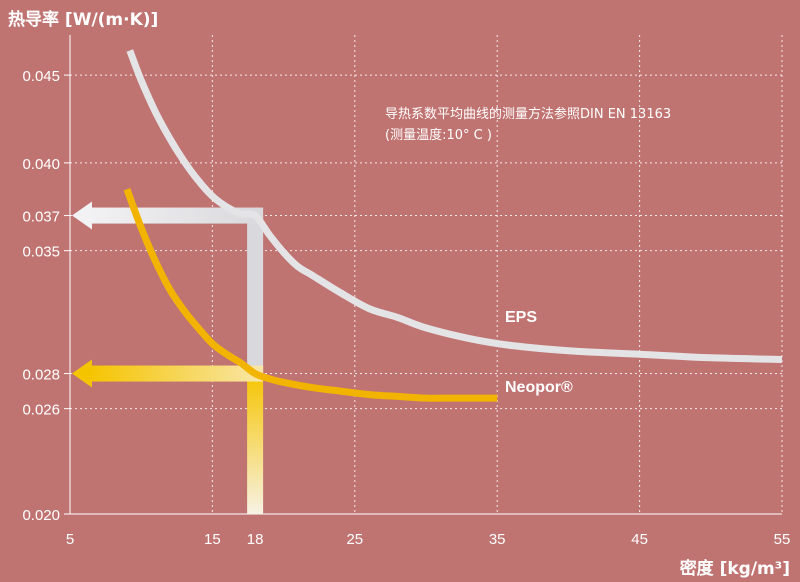  Describe the element at coordinates (735, 568) in the screenshot. I see `x-axis-label: 密度 [kg/m³]` at that location.